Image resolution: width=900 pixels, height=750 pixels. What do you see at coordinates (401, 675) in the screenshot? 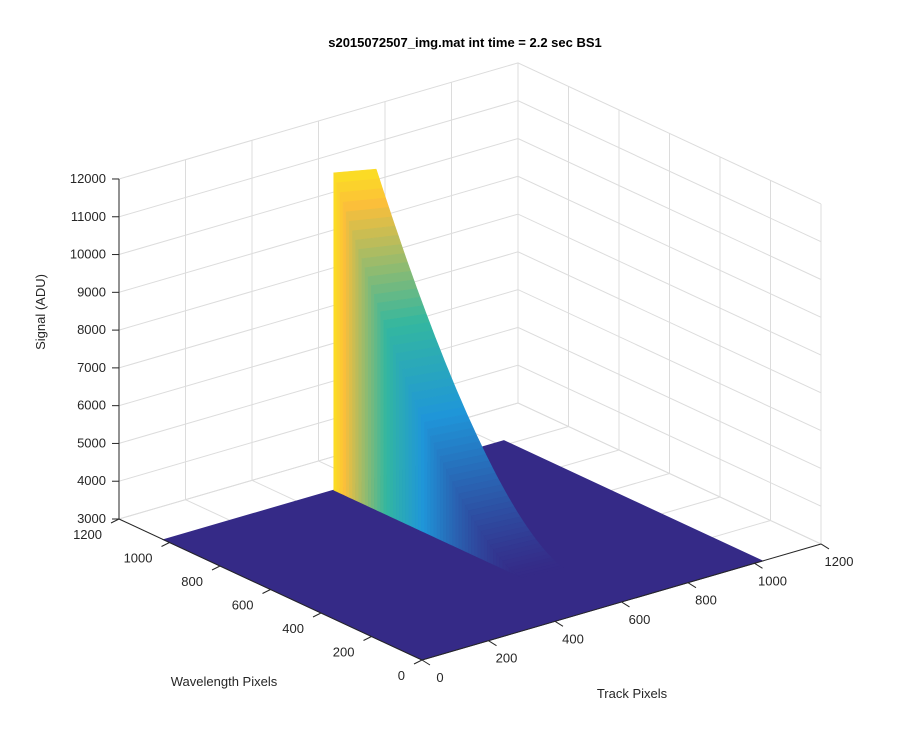
I see `y-tick-label: 0` at bounding box center [401, 675].